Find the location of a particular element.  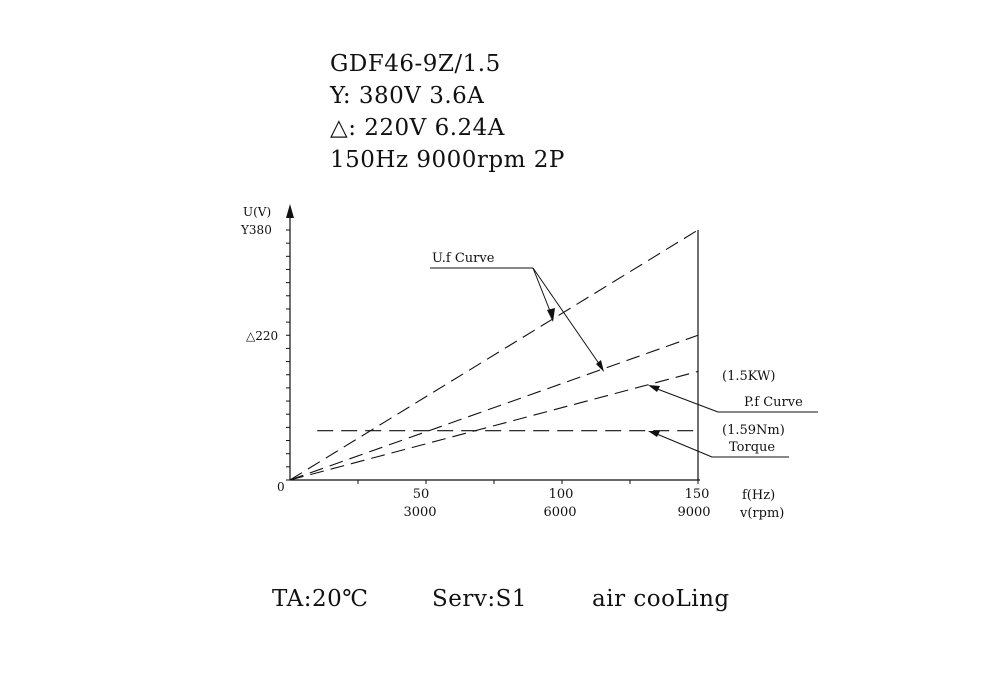

y-minor-ticks is located at coordinates (288, 355).